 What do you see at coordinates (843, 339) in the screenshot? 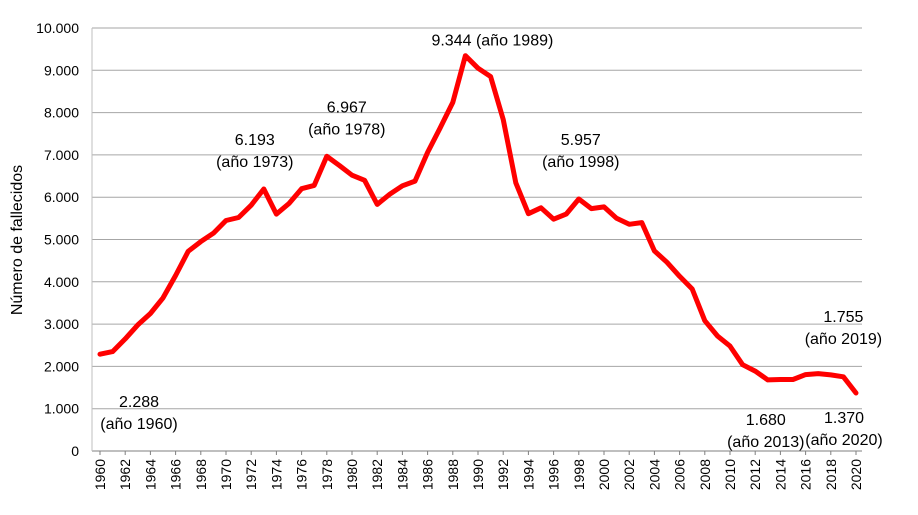
I see `annotation-year: (año 2019)` at bounding box center [843, 339].